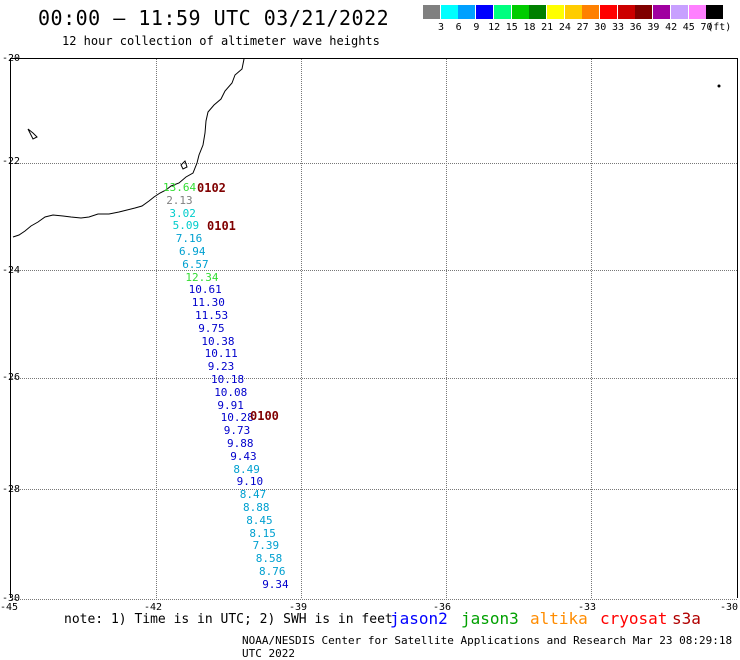 Image resolution: width=740 pixels, height=660 pixels. What do you see at coordinates (490, 618) in the screenshot?
I see `legend-satellite-jason3: jason3` at bounding box center [490, 618].